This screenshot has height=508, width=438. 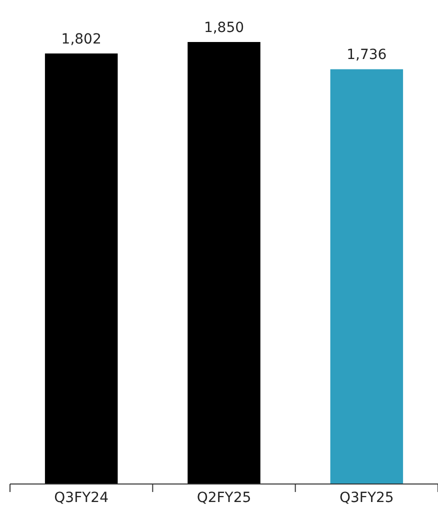 What do you see at coordinates (224, 498) in the screenshot?
I see `x-tick-label: Q2FY25` at bounding box center [224, 498].